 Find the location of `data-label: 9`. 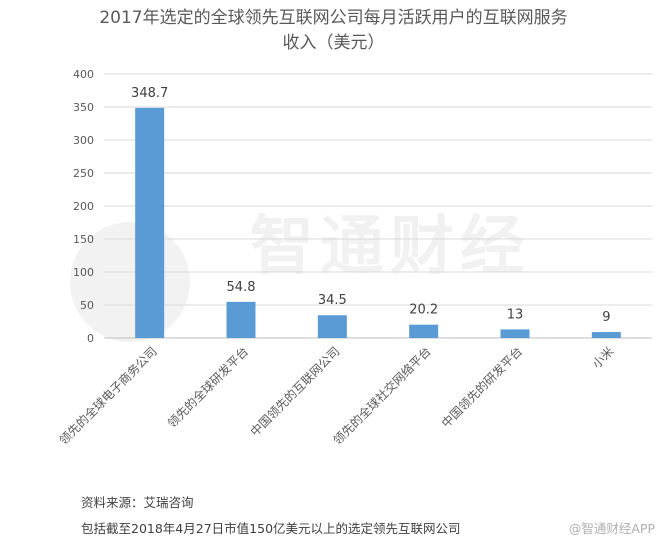

data-label: 9 is located at coordinates (606, 317).